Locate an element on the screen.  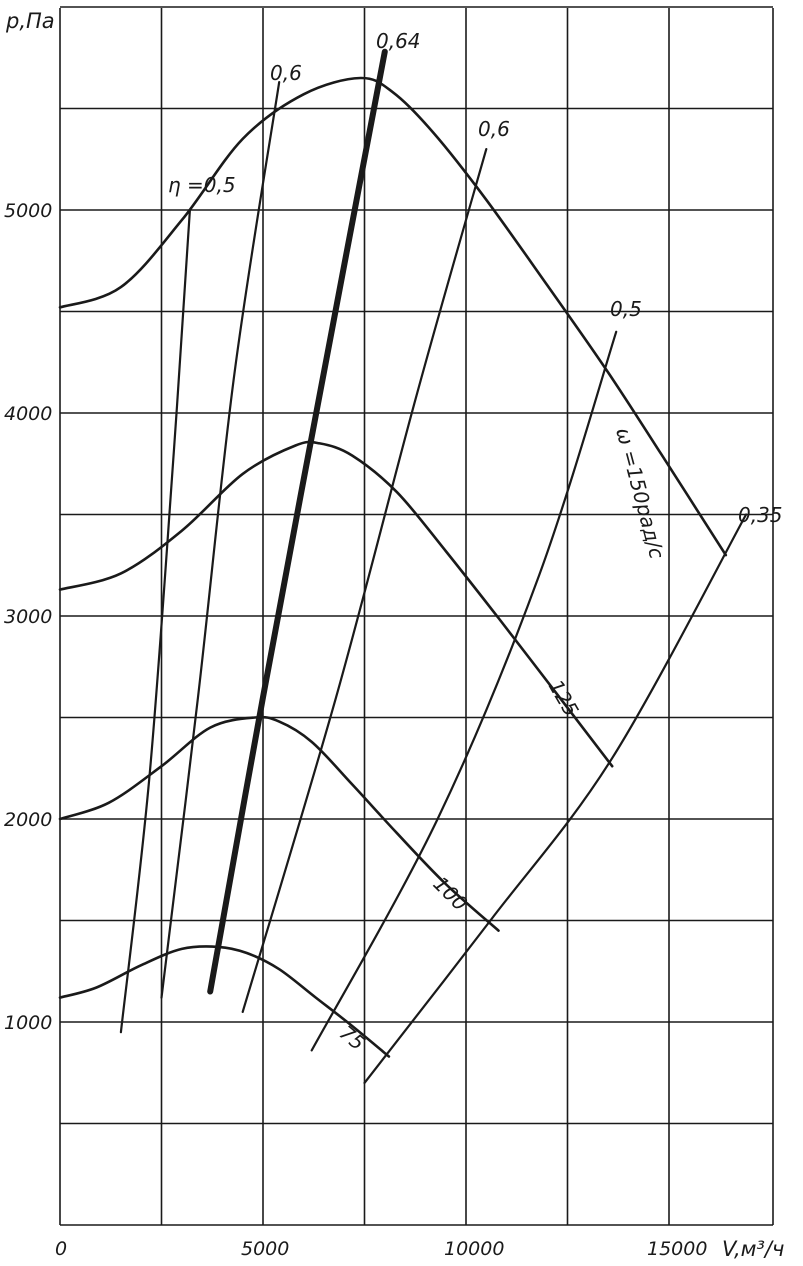
curve-label-omega-150: ω =150рад/с is located at coordinates (640, 493).